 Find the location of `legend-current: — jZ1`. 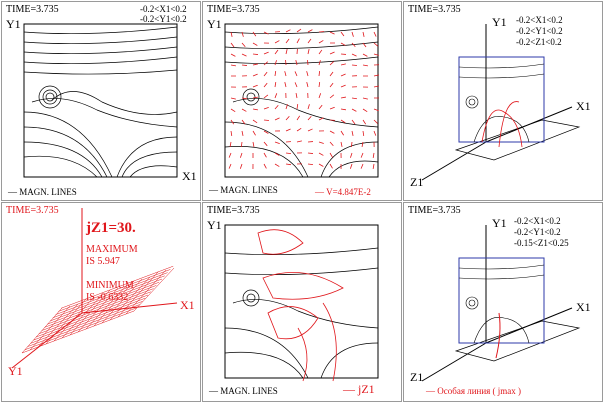

legend-current: — jZ1 is located at coordinates (359, 389).